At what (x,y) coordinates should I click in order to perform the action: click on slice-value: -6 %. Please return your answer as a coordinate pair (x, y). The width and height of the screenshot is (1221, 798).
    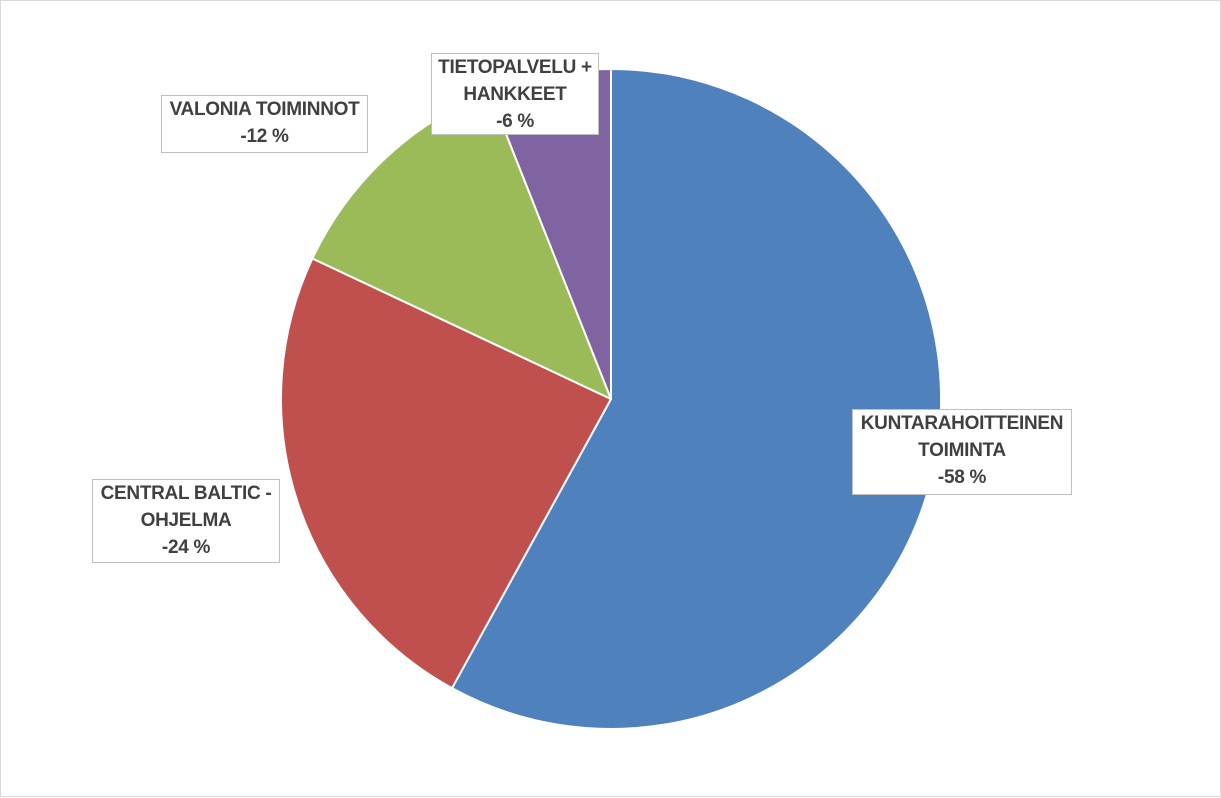
    Looking at the image, I should click on (515, 121).